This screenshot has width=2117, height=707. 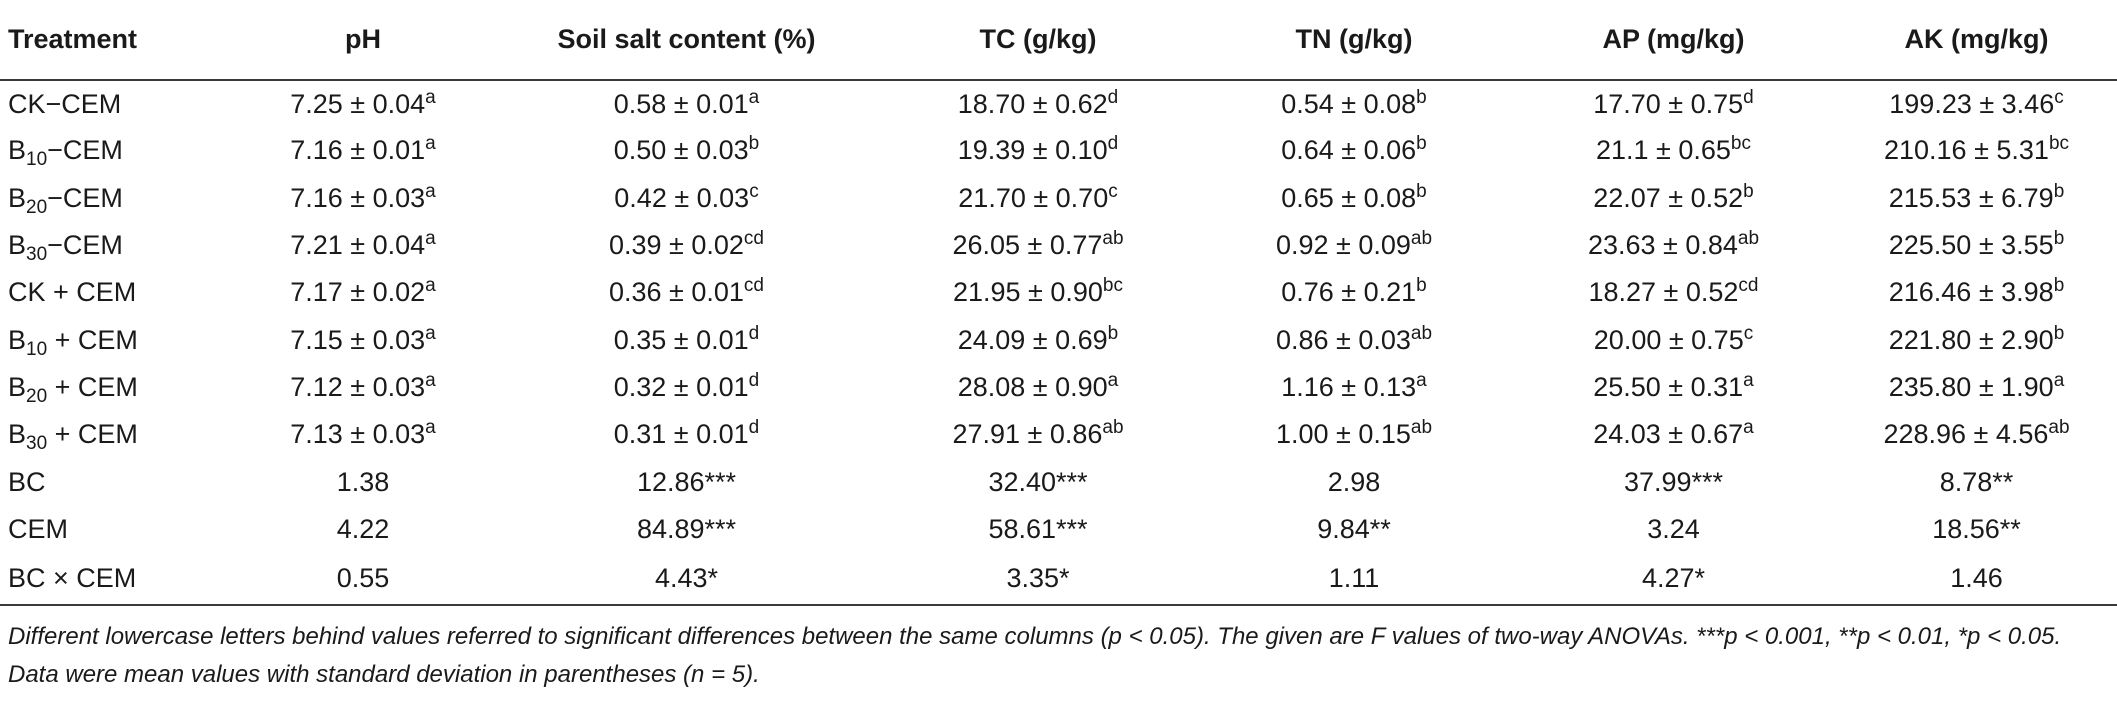 What do you see at coordinates (686, 481) in the screenshot?
I see `cell-value: 12.86***` at bounding box center [686, 481].